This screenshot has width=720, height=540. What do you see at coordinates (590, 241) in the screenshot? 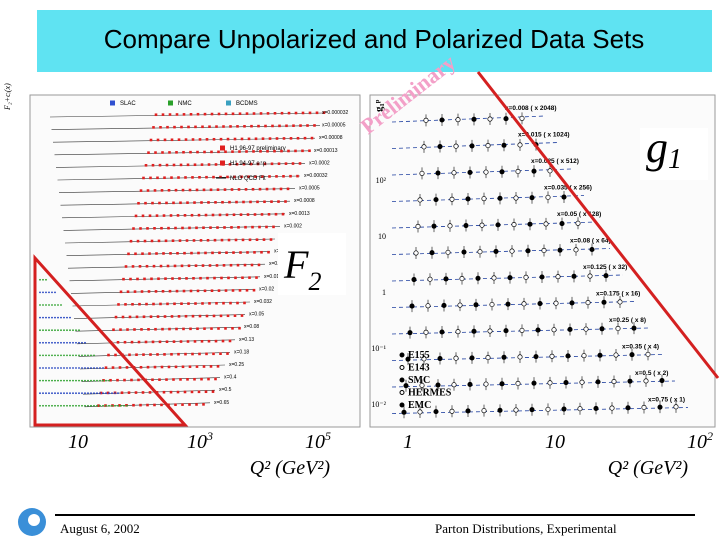
I see `bin-label: x=0.08 ( x 64)` at bounding box center [590, 241].